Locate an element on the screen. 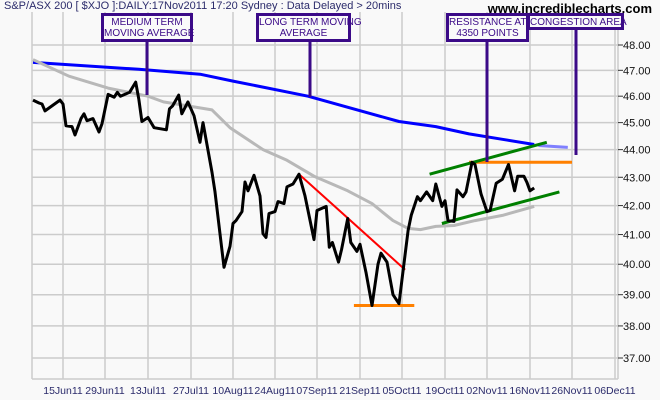 The image size is (660, 400). y-tick-label: 47.00 is located at coordinates (637, 71).